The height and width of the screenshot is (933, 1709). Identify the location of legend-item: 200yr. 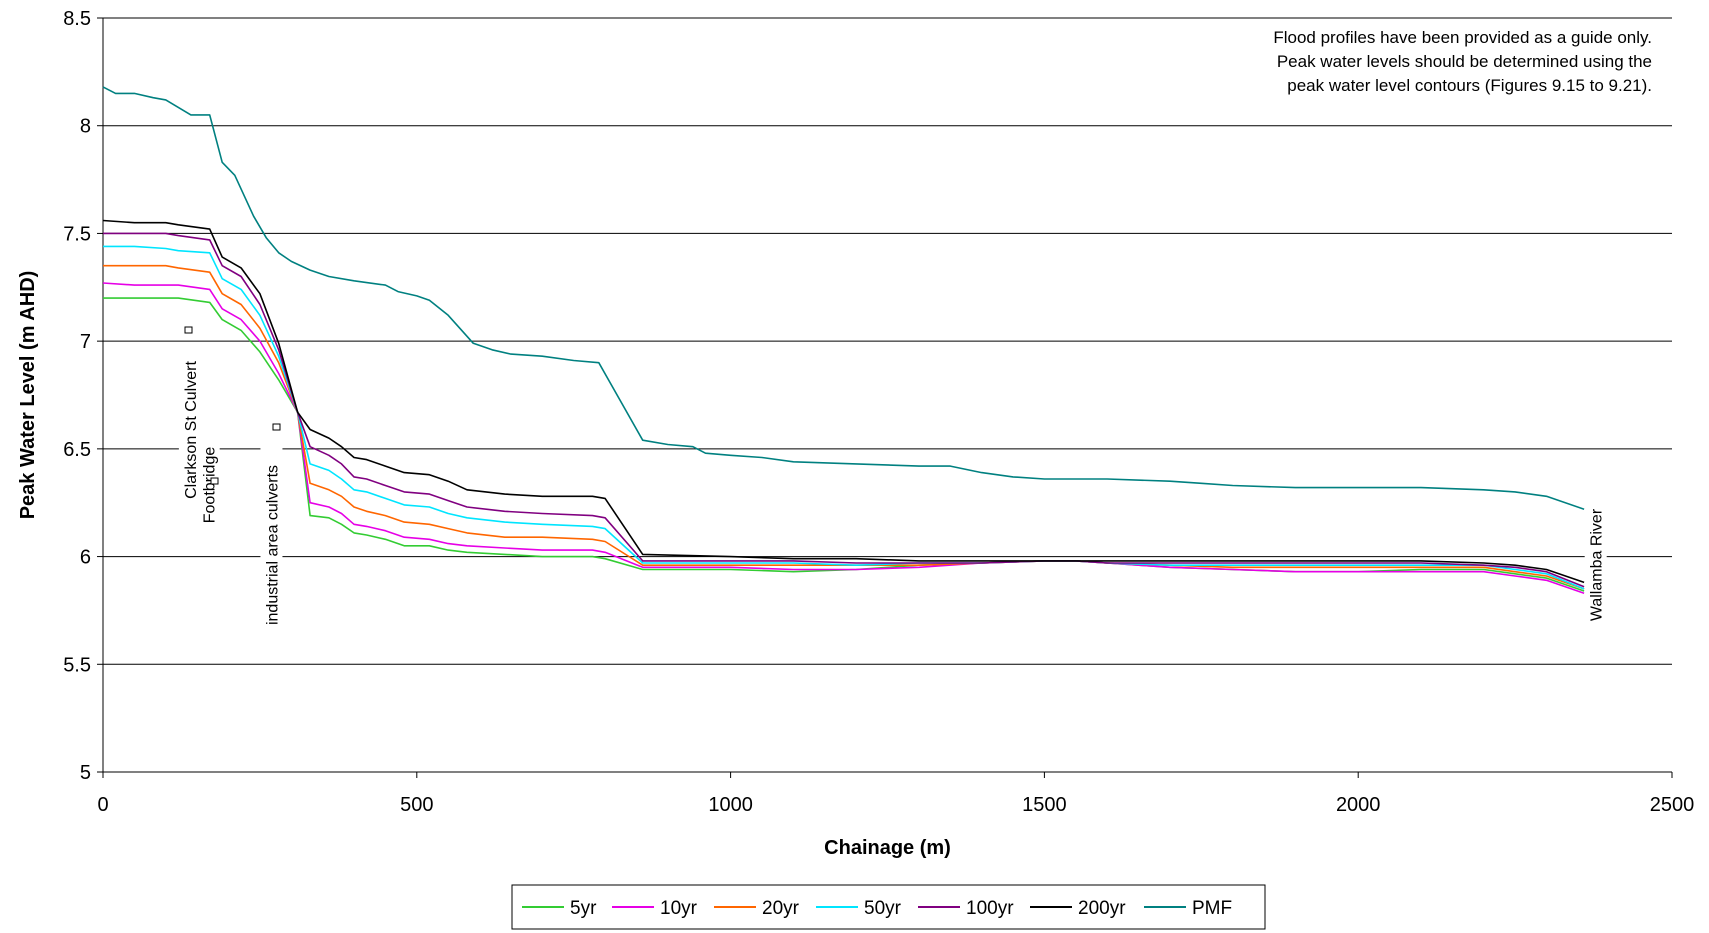
(1078, 908).